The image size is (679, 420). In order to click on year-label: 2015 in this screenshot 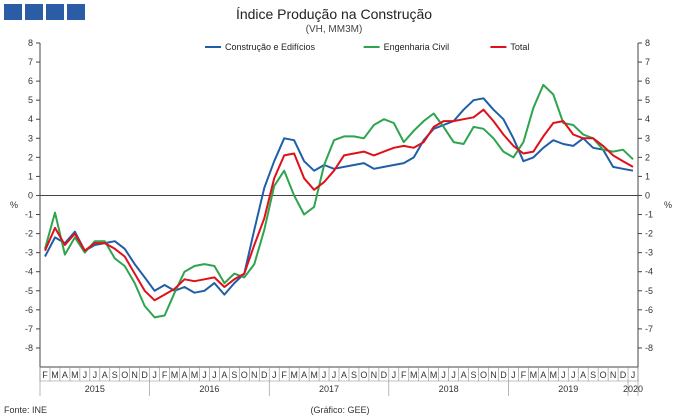, I will do `click(95, 389)`.